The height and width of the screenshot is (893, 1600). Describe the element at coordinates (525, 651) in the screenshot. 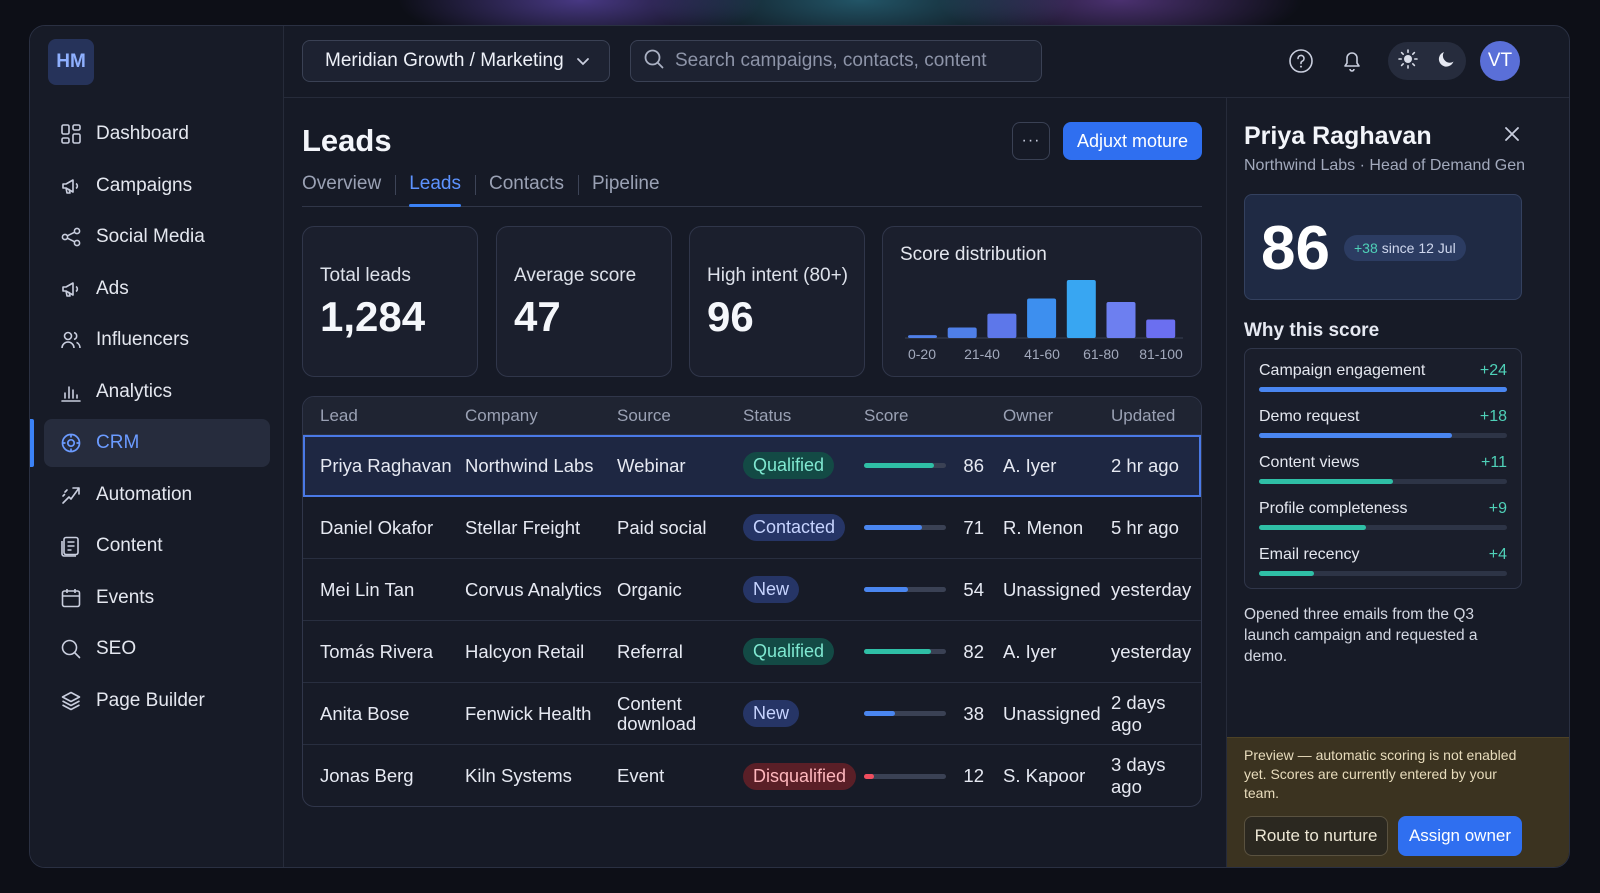

I see `cell-company: Halcyon Retail` at that location.